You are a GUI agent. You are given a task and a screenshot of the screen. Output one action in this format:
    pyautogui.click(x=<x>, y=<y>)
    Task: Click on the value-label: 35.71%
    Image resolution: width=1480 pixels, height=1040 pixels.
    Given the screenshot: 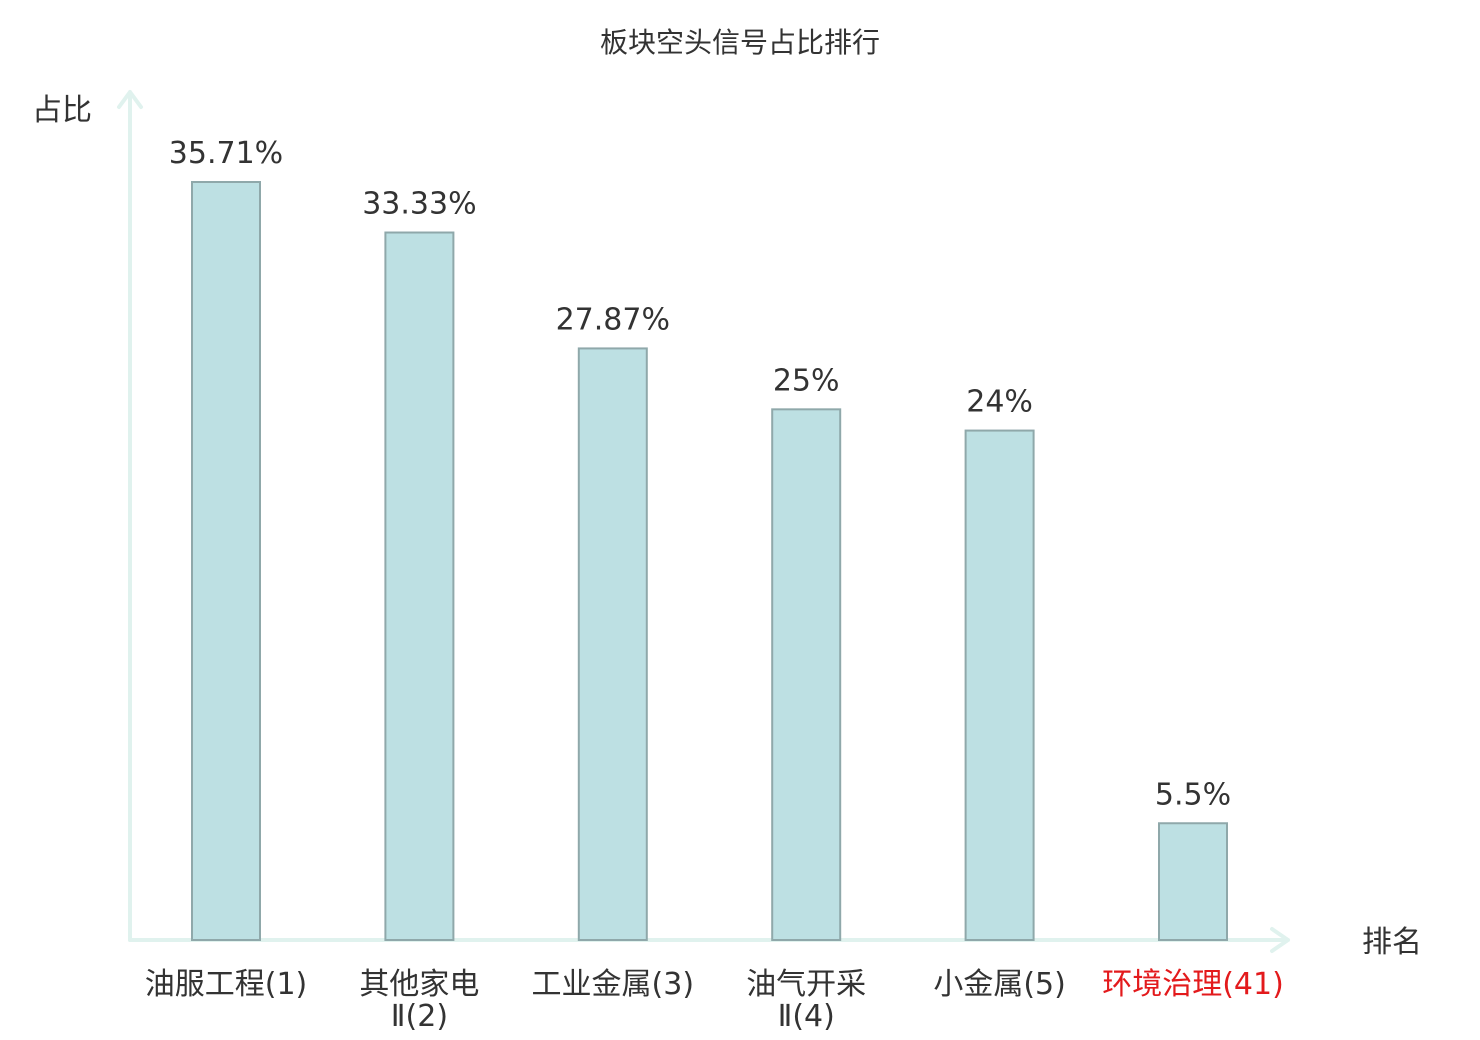 What is the action you would take?
    pyautogui.click(x=226, y=153)
    